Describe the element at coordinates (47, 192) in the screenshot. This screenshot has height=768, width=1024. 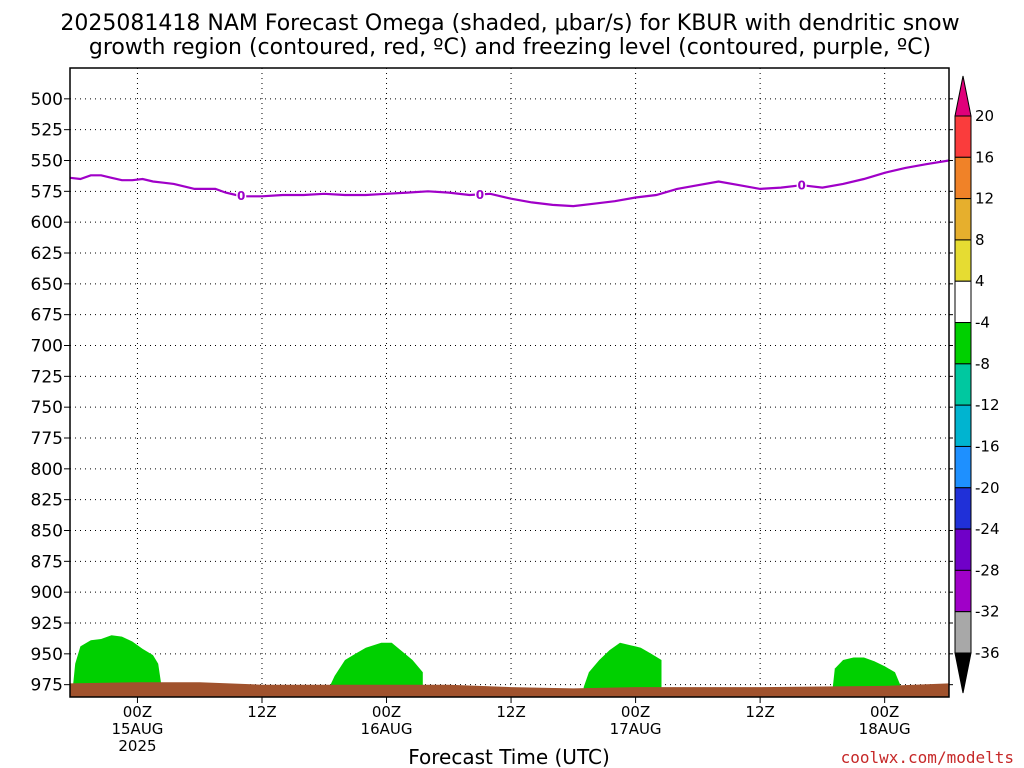
I see `y-tick-label: 575` at that location.